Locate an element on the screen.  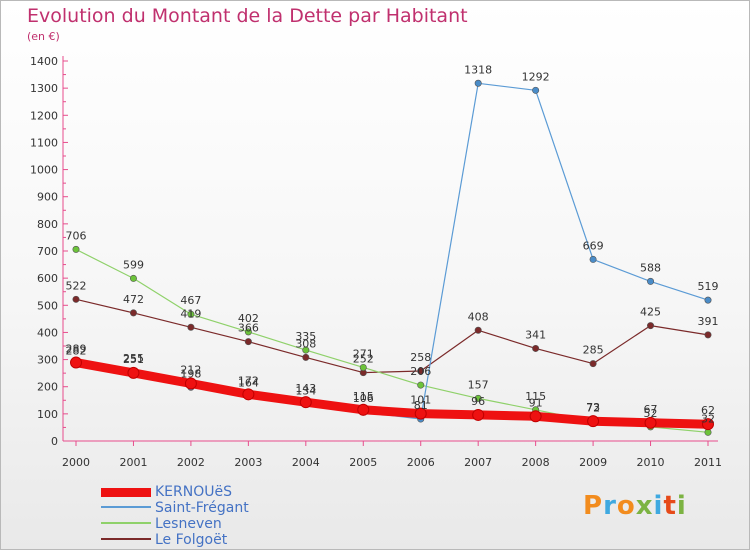
proxiti-logo: Proxiti is located at coordinates (635, 506).